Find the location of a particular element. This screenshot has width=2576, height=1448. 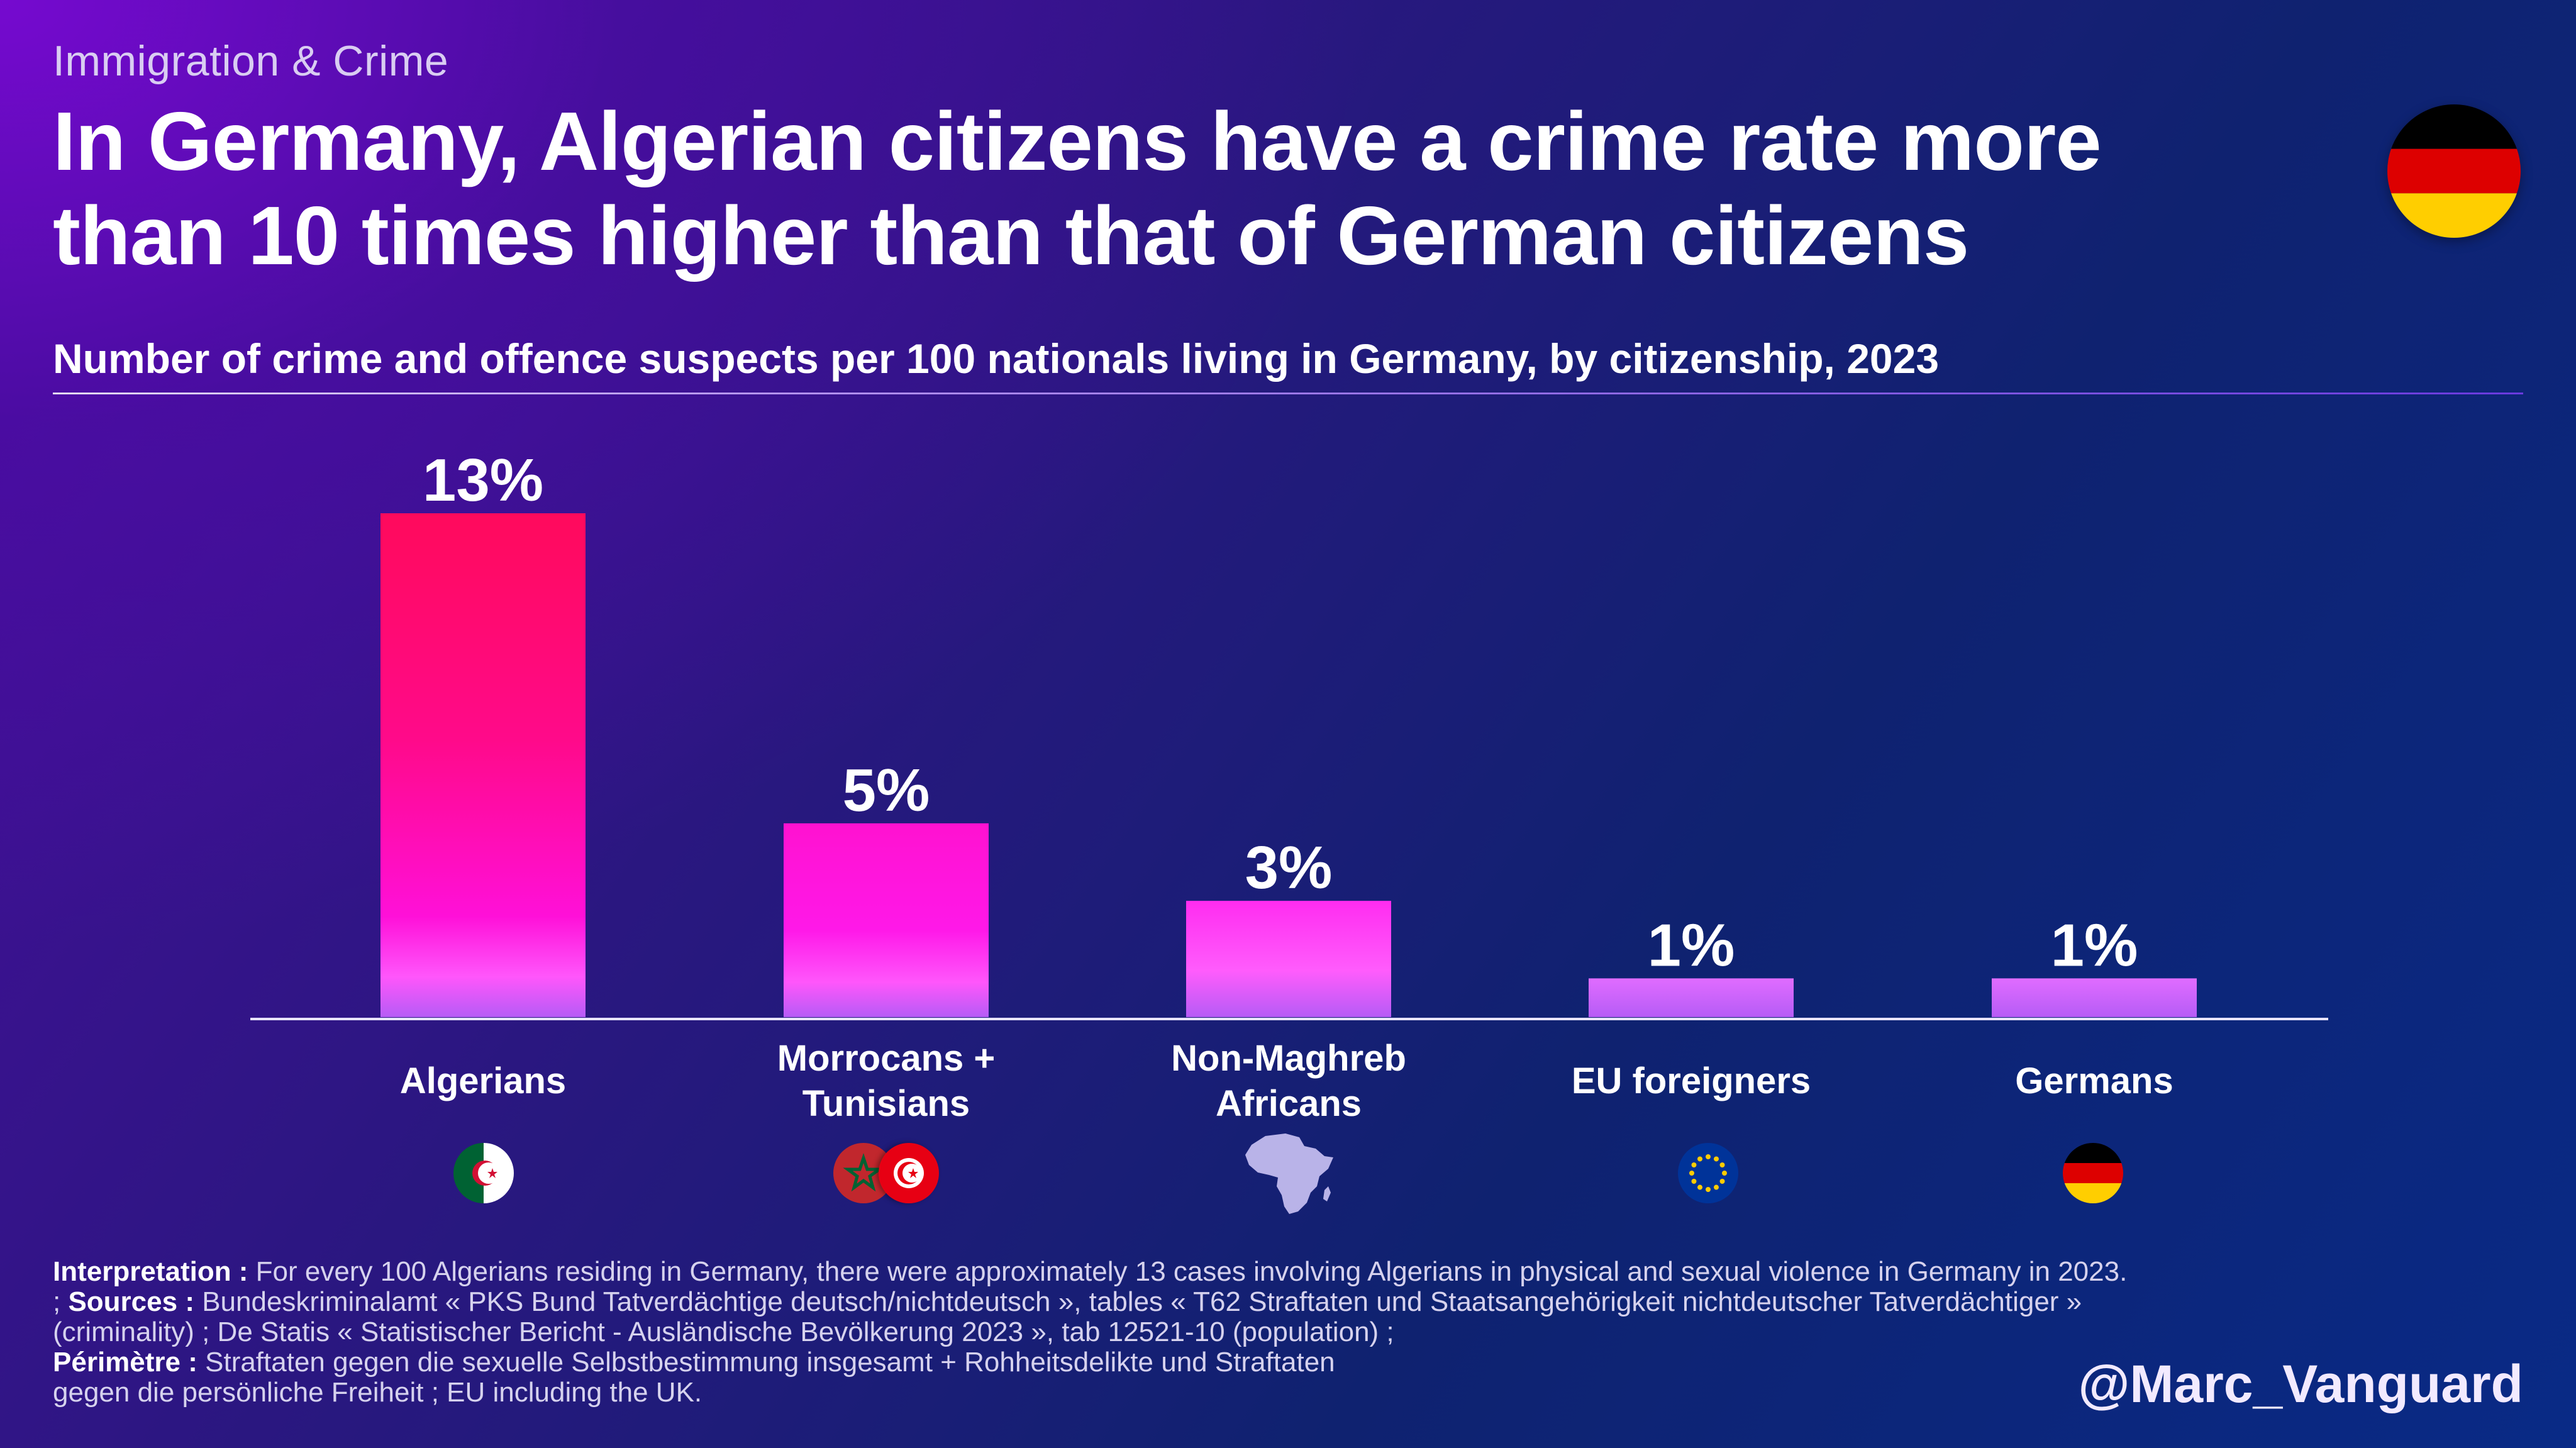

category-label-algerians: Algerians is located at coordinates (483, 1081).